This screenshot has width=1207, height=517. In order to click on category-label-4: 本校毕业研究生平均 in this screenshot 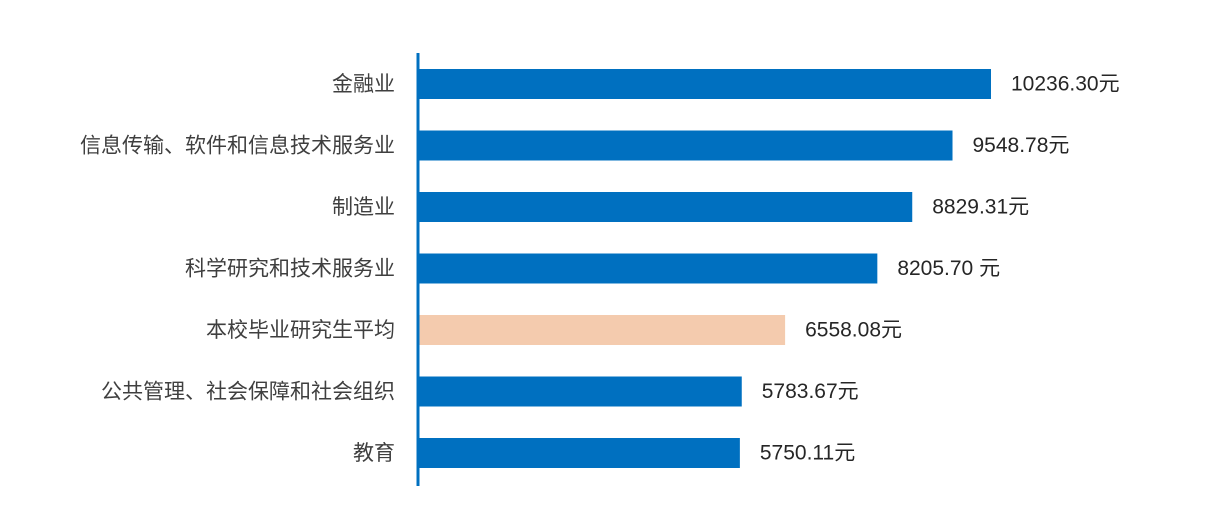, I will do `click(300, 330)`.